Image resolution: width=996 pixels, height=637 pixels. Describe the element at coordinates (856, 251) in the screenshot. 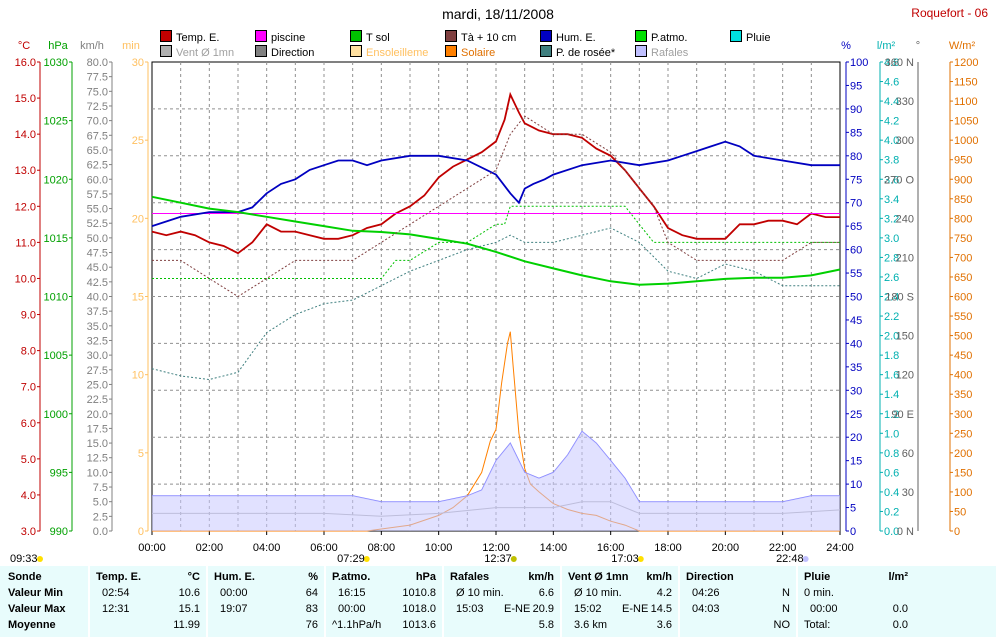

I see `pct-tick-label: 60` at that location.